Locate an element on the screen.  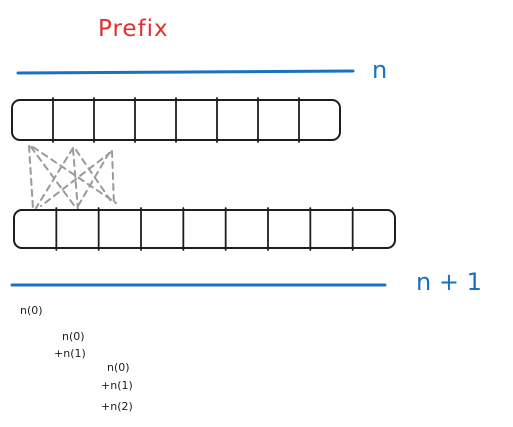
note-line: +n(2) is located at coordinates (117, 406).